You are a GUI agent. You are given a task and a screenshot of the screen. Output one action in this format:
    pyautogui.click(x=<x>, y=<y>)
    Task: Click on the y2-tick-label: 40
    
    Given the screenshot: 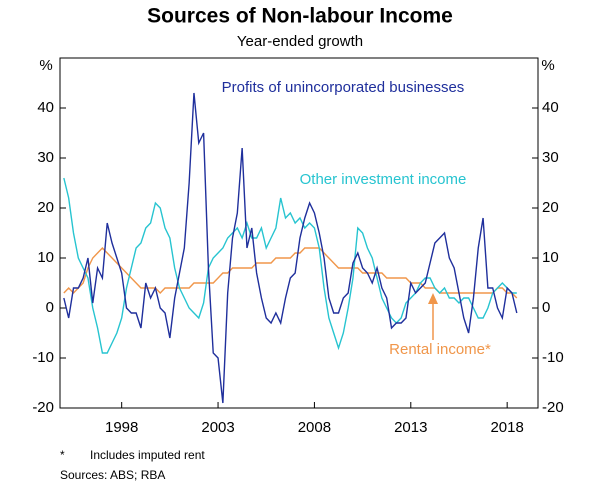 What is the action you would take?
    pyautogui.click(x=550, y=107)
    